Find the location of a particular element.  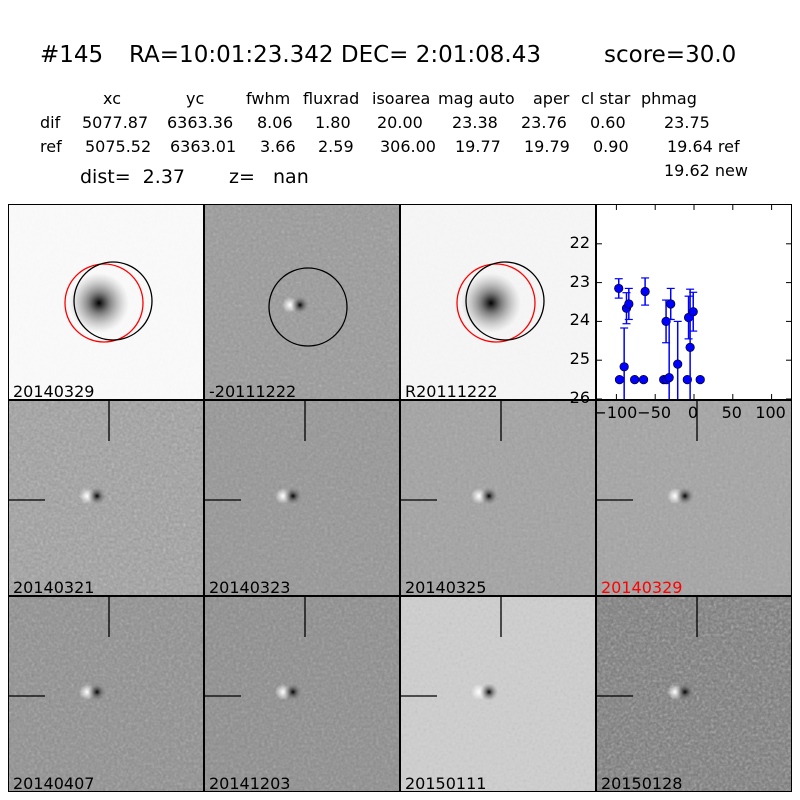

y-tick-label: 25 is located at coordinates (579, 359).